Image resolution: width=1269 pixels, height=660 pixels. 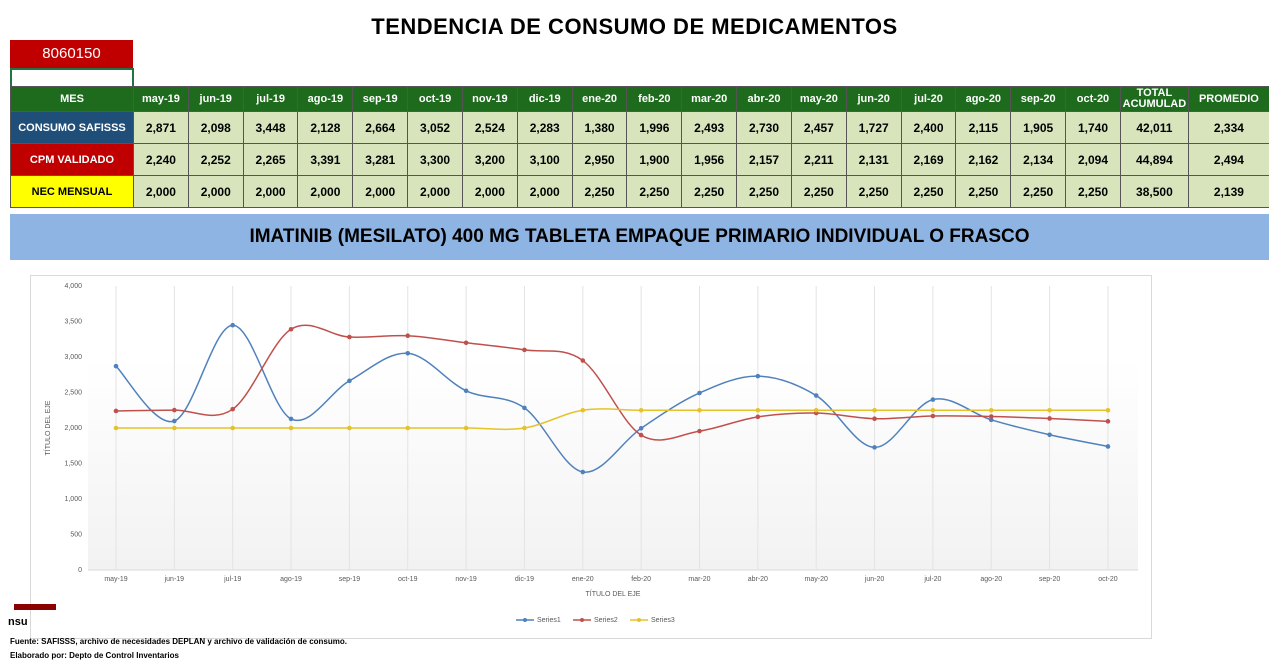 I want to click on column-header: oct-19, so click(x=435, y=99).